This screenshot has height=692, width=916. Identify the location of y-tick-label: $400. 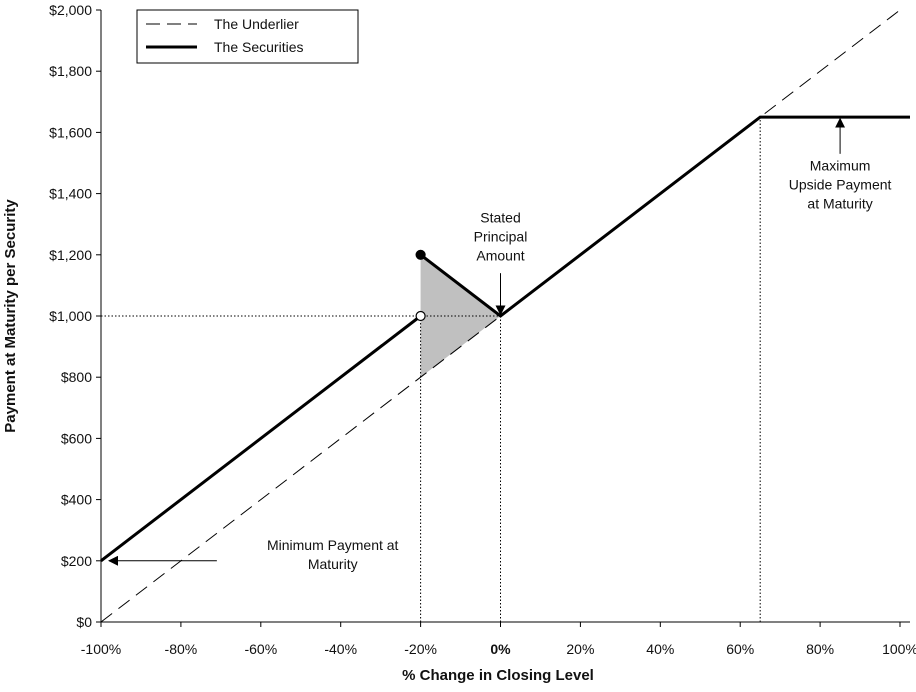
(76, 500).